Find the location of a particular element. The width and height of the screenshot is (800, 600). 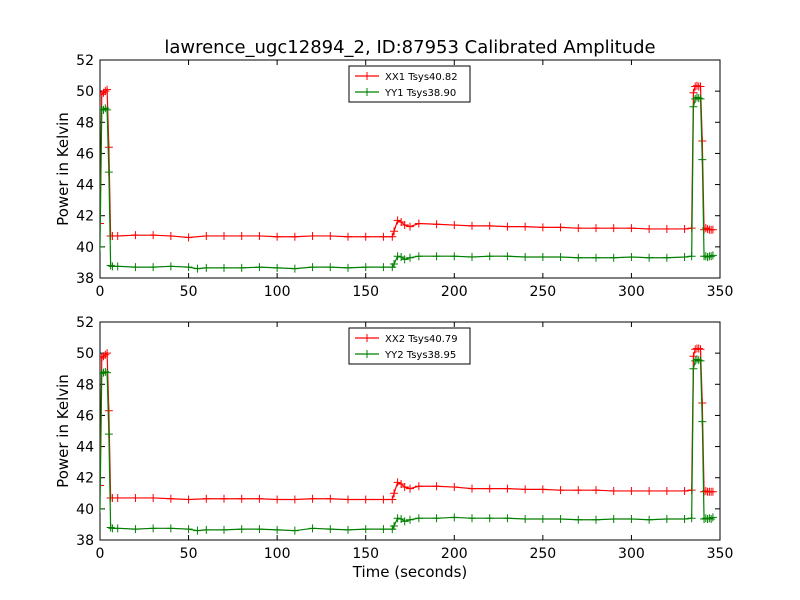

legend: XX1 Tsys40.82 YY1 Tsys38.90 is located at coordinates (409, 84).